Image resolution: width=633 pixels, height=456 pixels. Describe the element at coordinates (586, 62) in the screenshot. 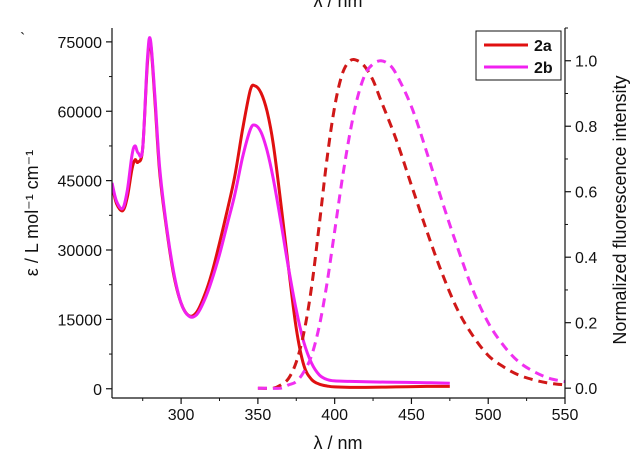

I see `y-right-tick-label: 1.0` at that location.